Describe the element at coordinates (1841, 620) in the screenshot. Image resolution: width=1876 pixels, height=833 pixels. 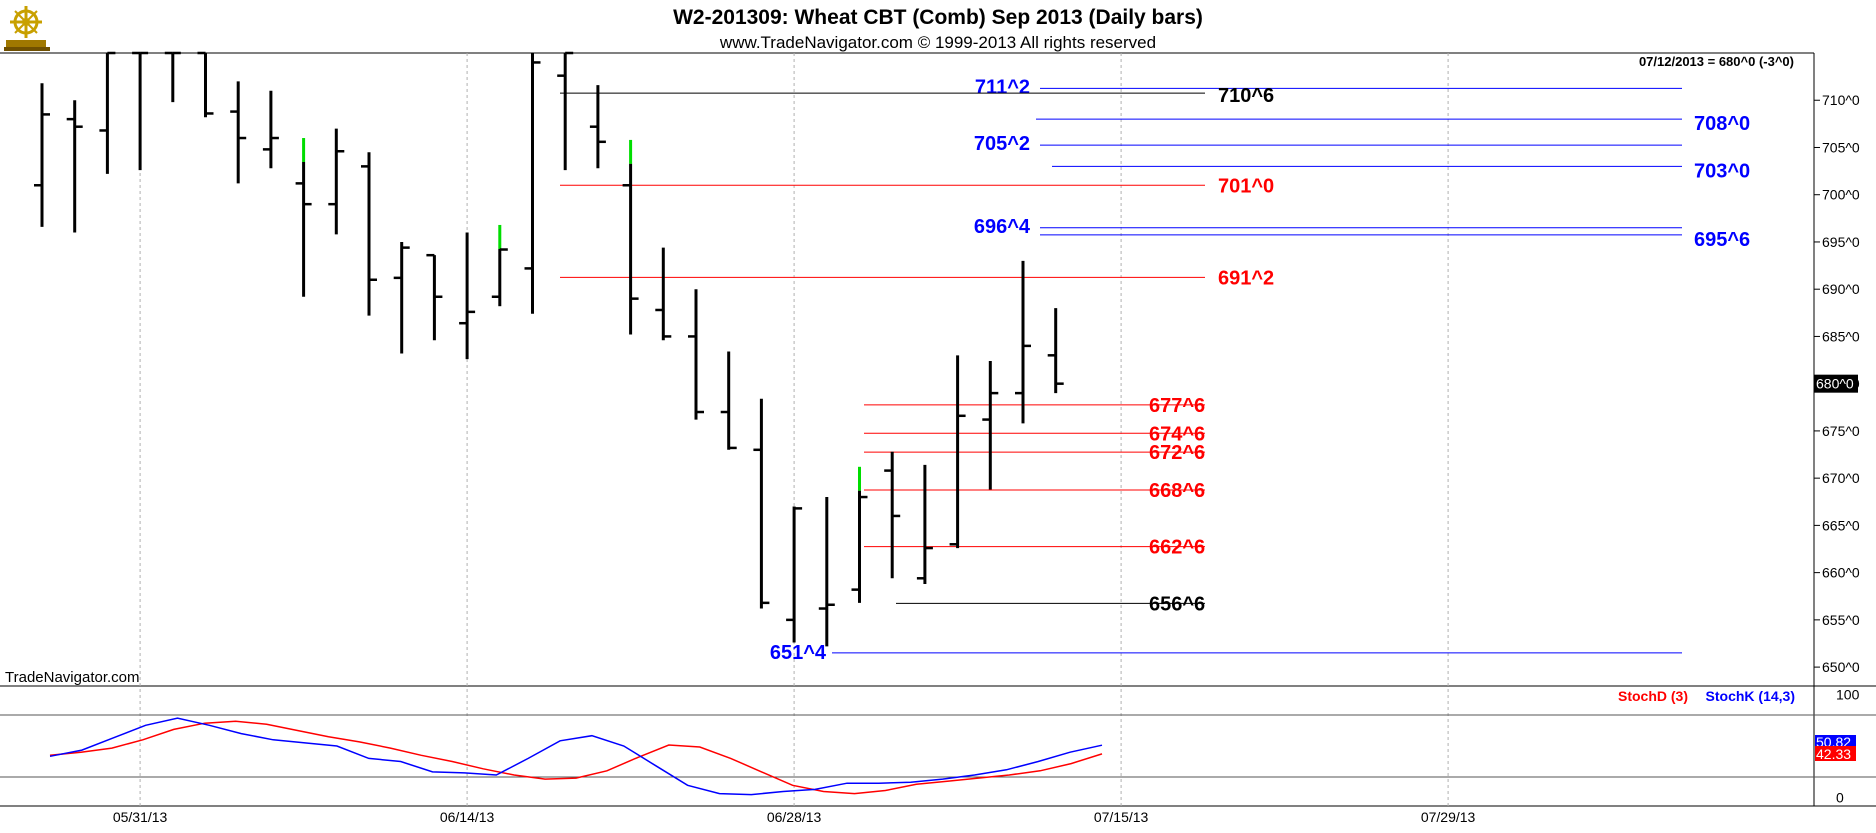
I see `y-tick-label: 655^0` at that location.